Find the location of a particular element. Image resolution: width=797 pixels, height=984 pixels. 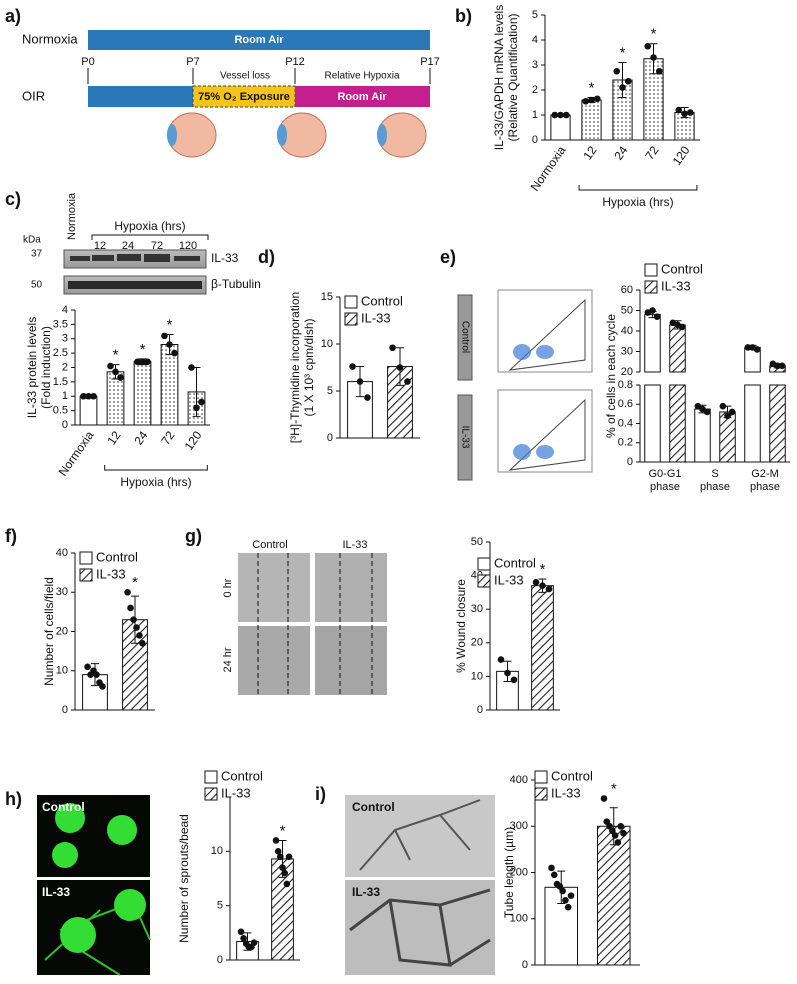

x-tick-label: 24 is located at coordinates (620, 152).